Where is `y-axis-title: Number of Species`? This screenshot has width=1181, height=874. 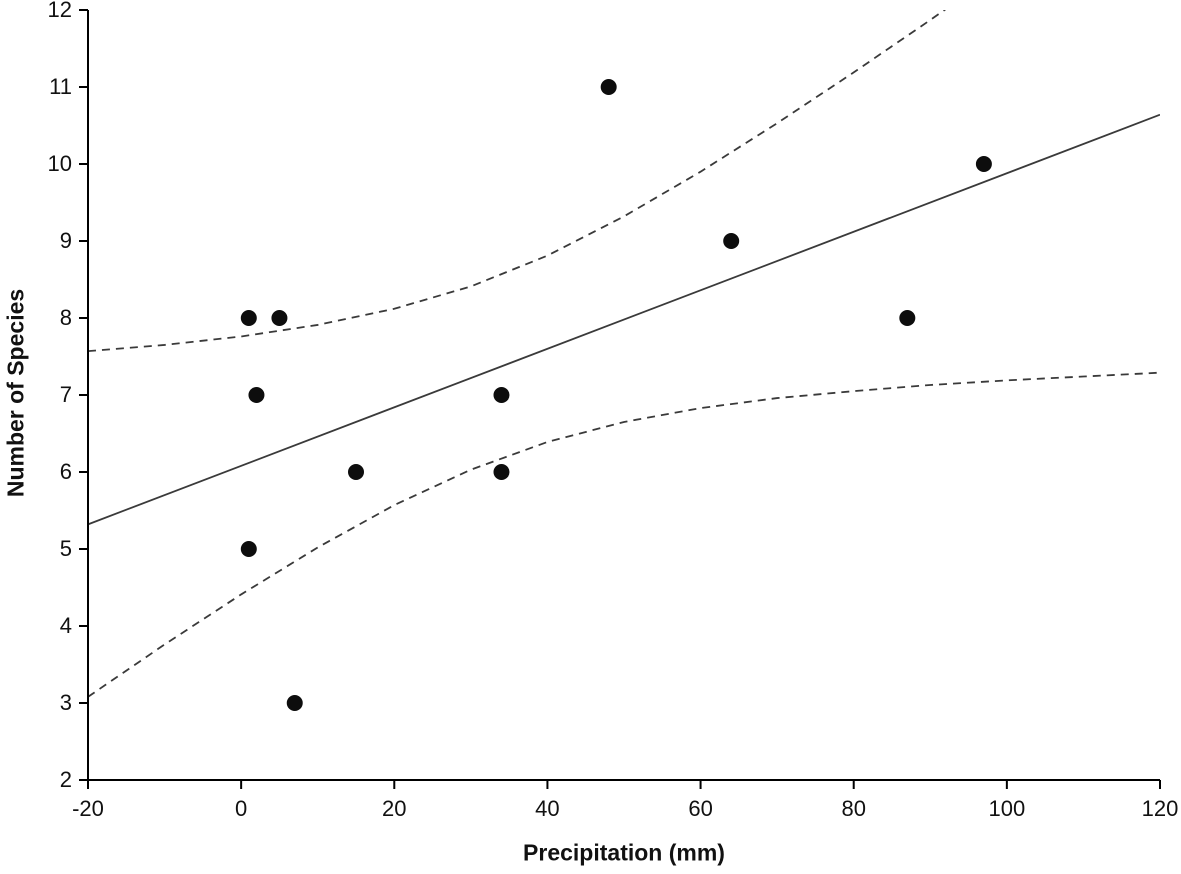
y-axis-title: Number of Species is located at coordinates (15, 393).